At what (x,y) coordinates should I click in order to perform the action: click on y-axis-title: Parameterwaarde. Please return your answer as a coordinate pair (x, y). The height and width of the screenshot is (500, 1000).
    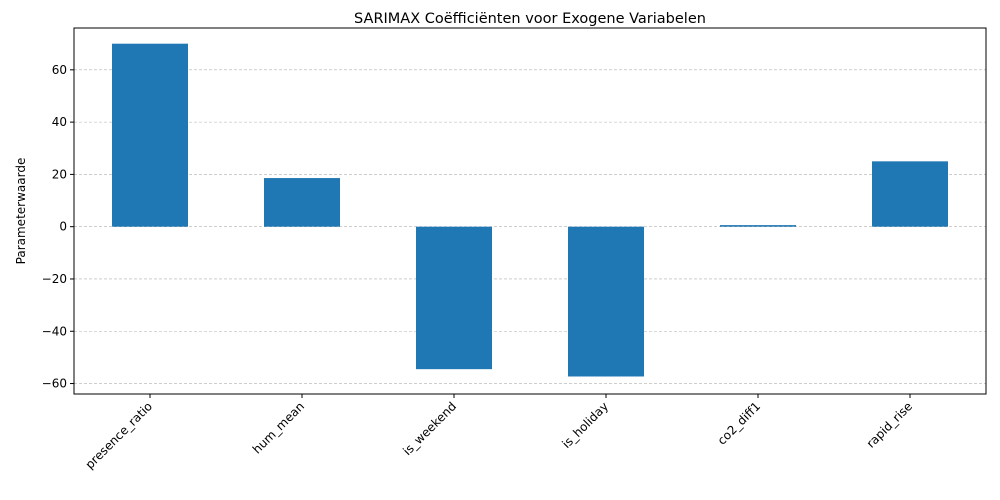
    Looking at the image, I should click on (21, 211).